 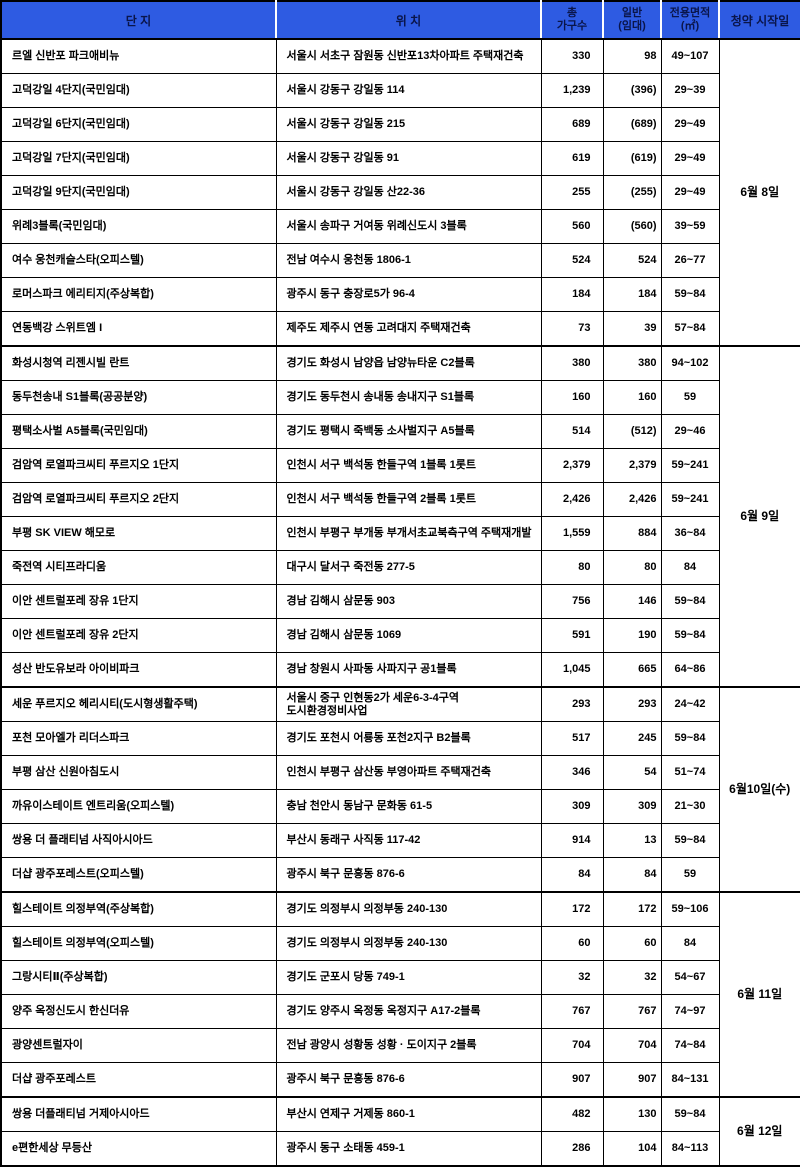 I want to click on total-units-cell: 907, so click(x=572, y=1080).